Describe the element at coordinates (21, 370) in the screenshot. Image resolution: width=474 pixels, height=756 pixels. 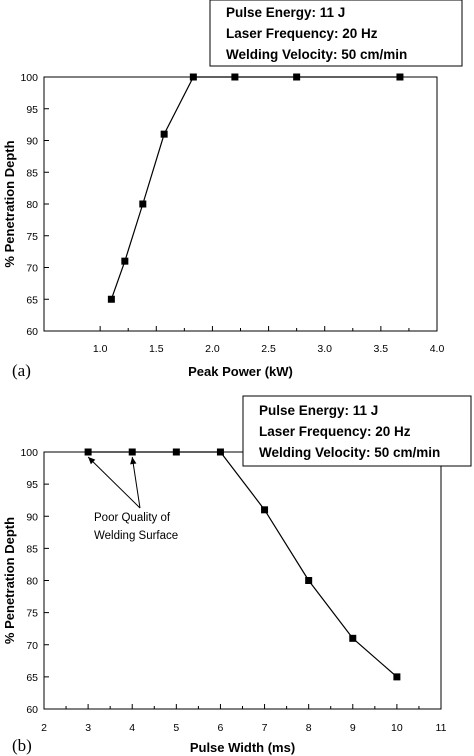
I see `panel-label: (a)` at that location.